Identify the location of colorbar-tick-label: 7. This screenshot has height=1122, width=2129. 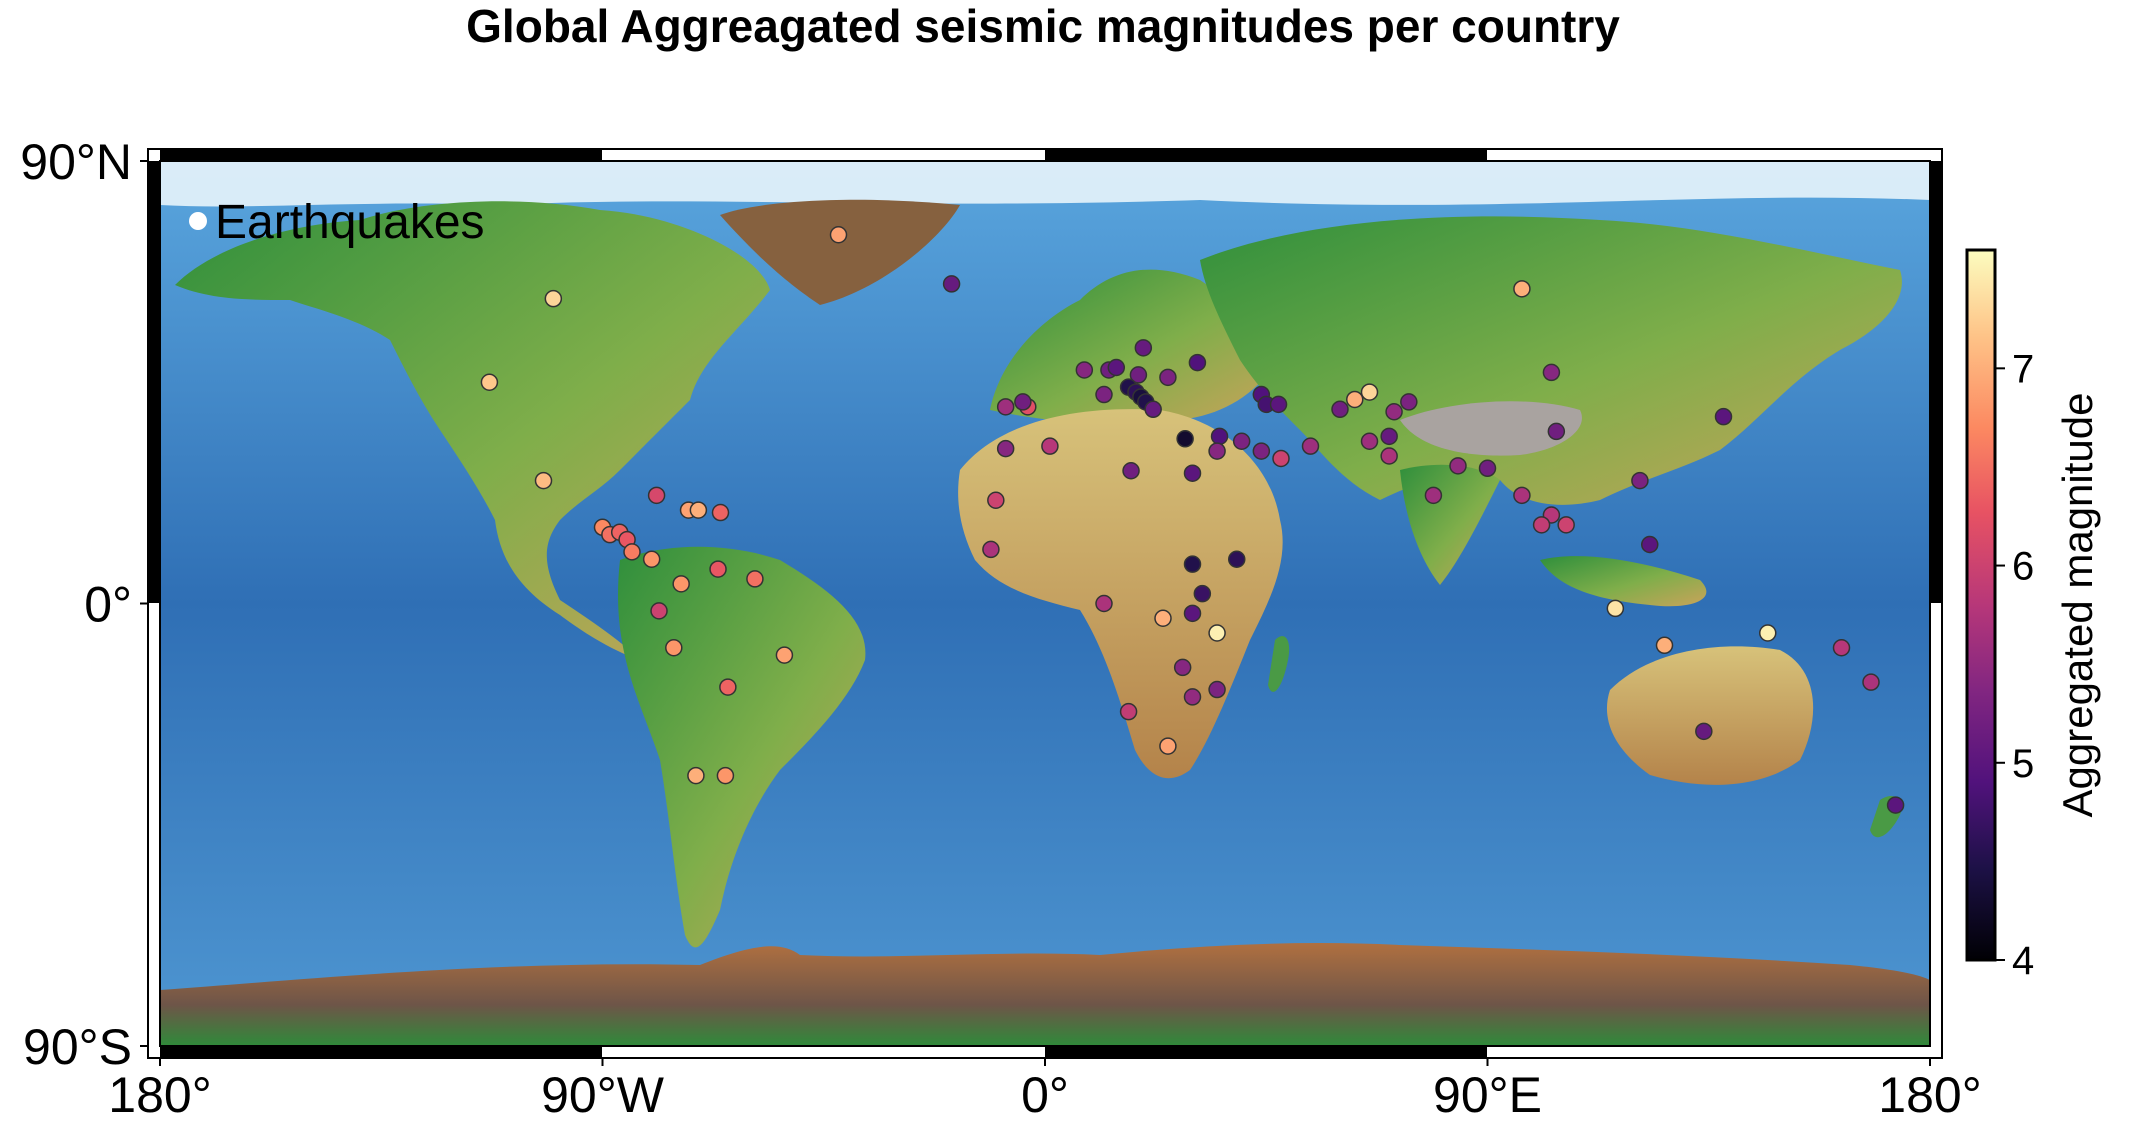
(2023, 369).